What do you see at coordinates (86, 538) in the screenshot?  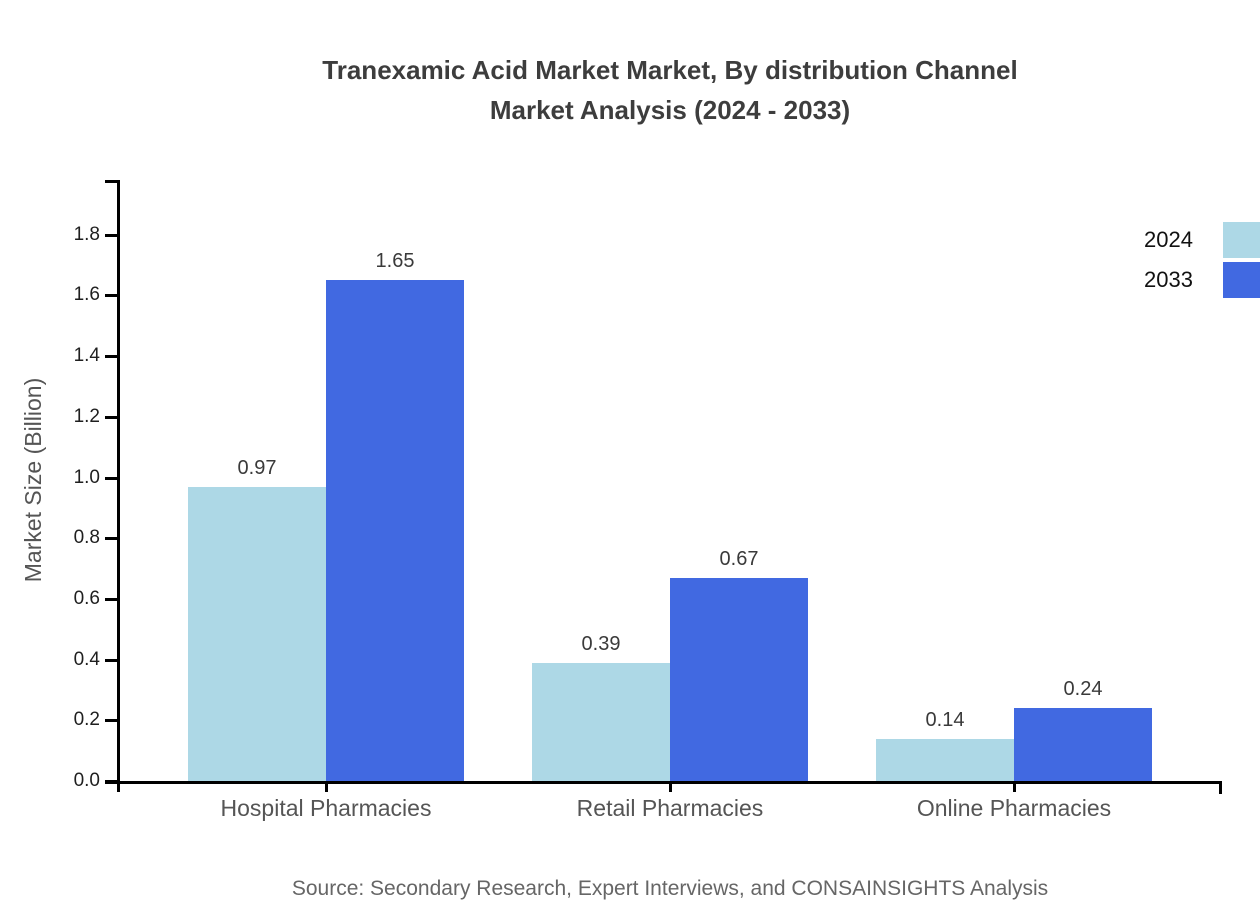 I see `y-axis-tick-label: 0.8` at bounding box center [86, 538].